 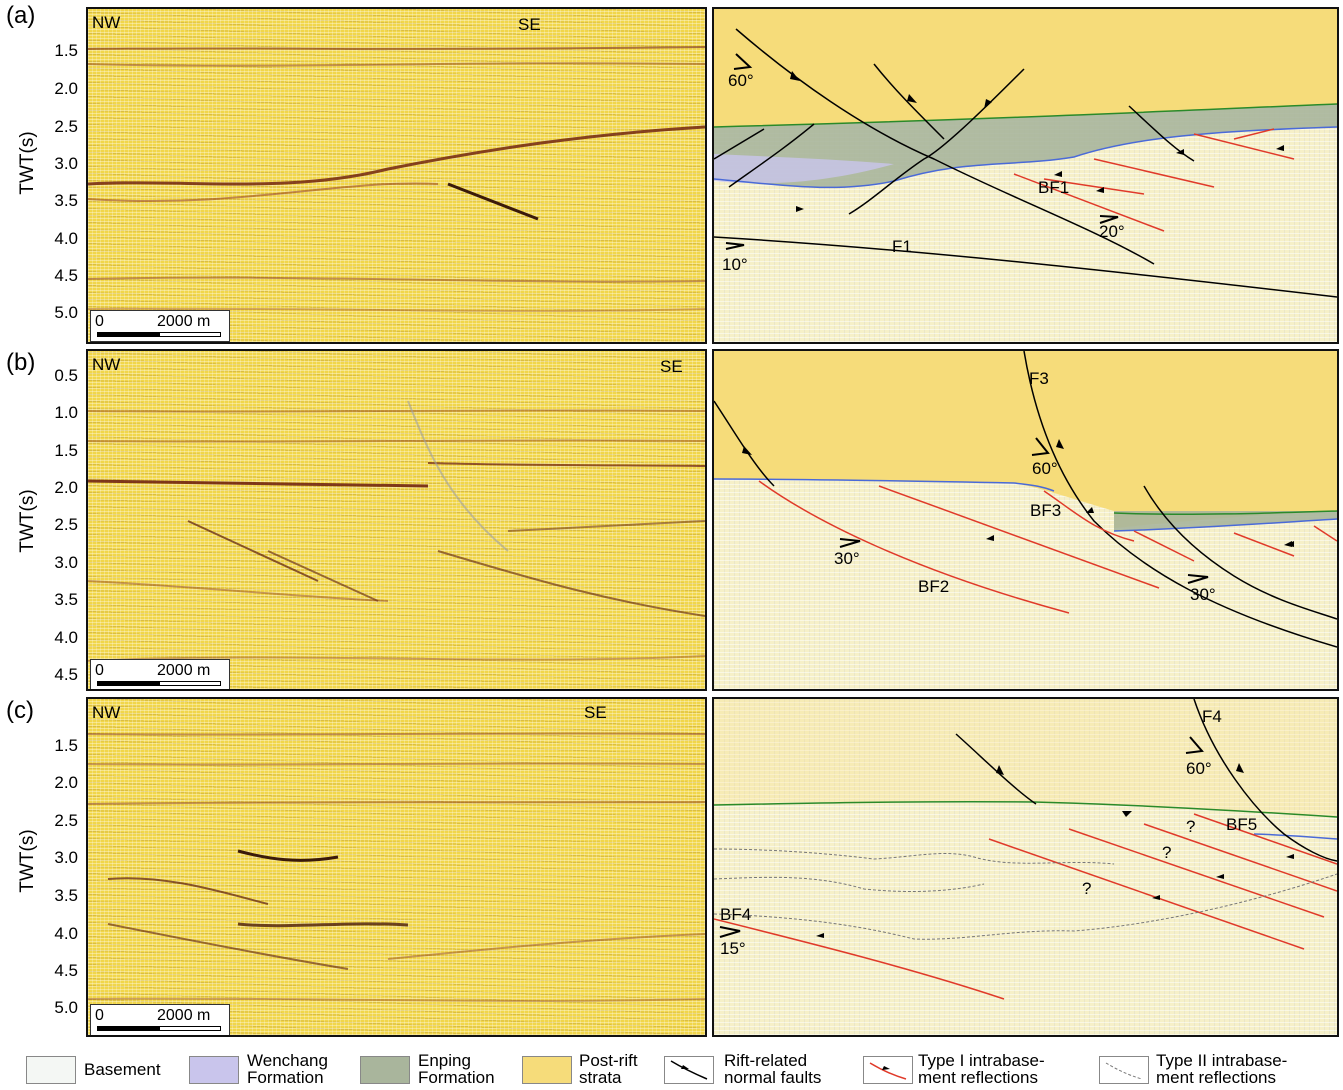 I want to click on panel-a-label: (a), so click(x=21, y=15).